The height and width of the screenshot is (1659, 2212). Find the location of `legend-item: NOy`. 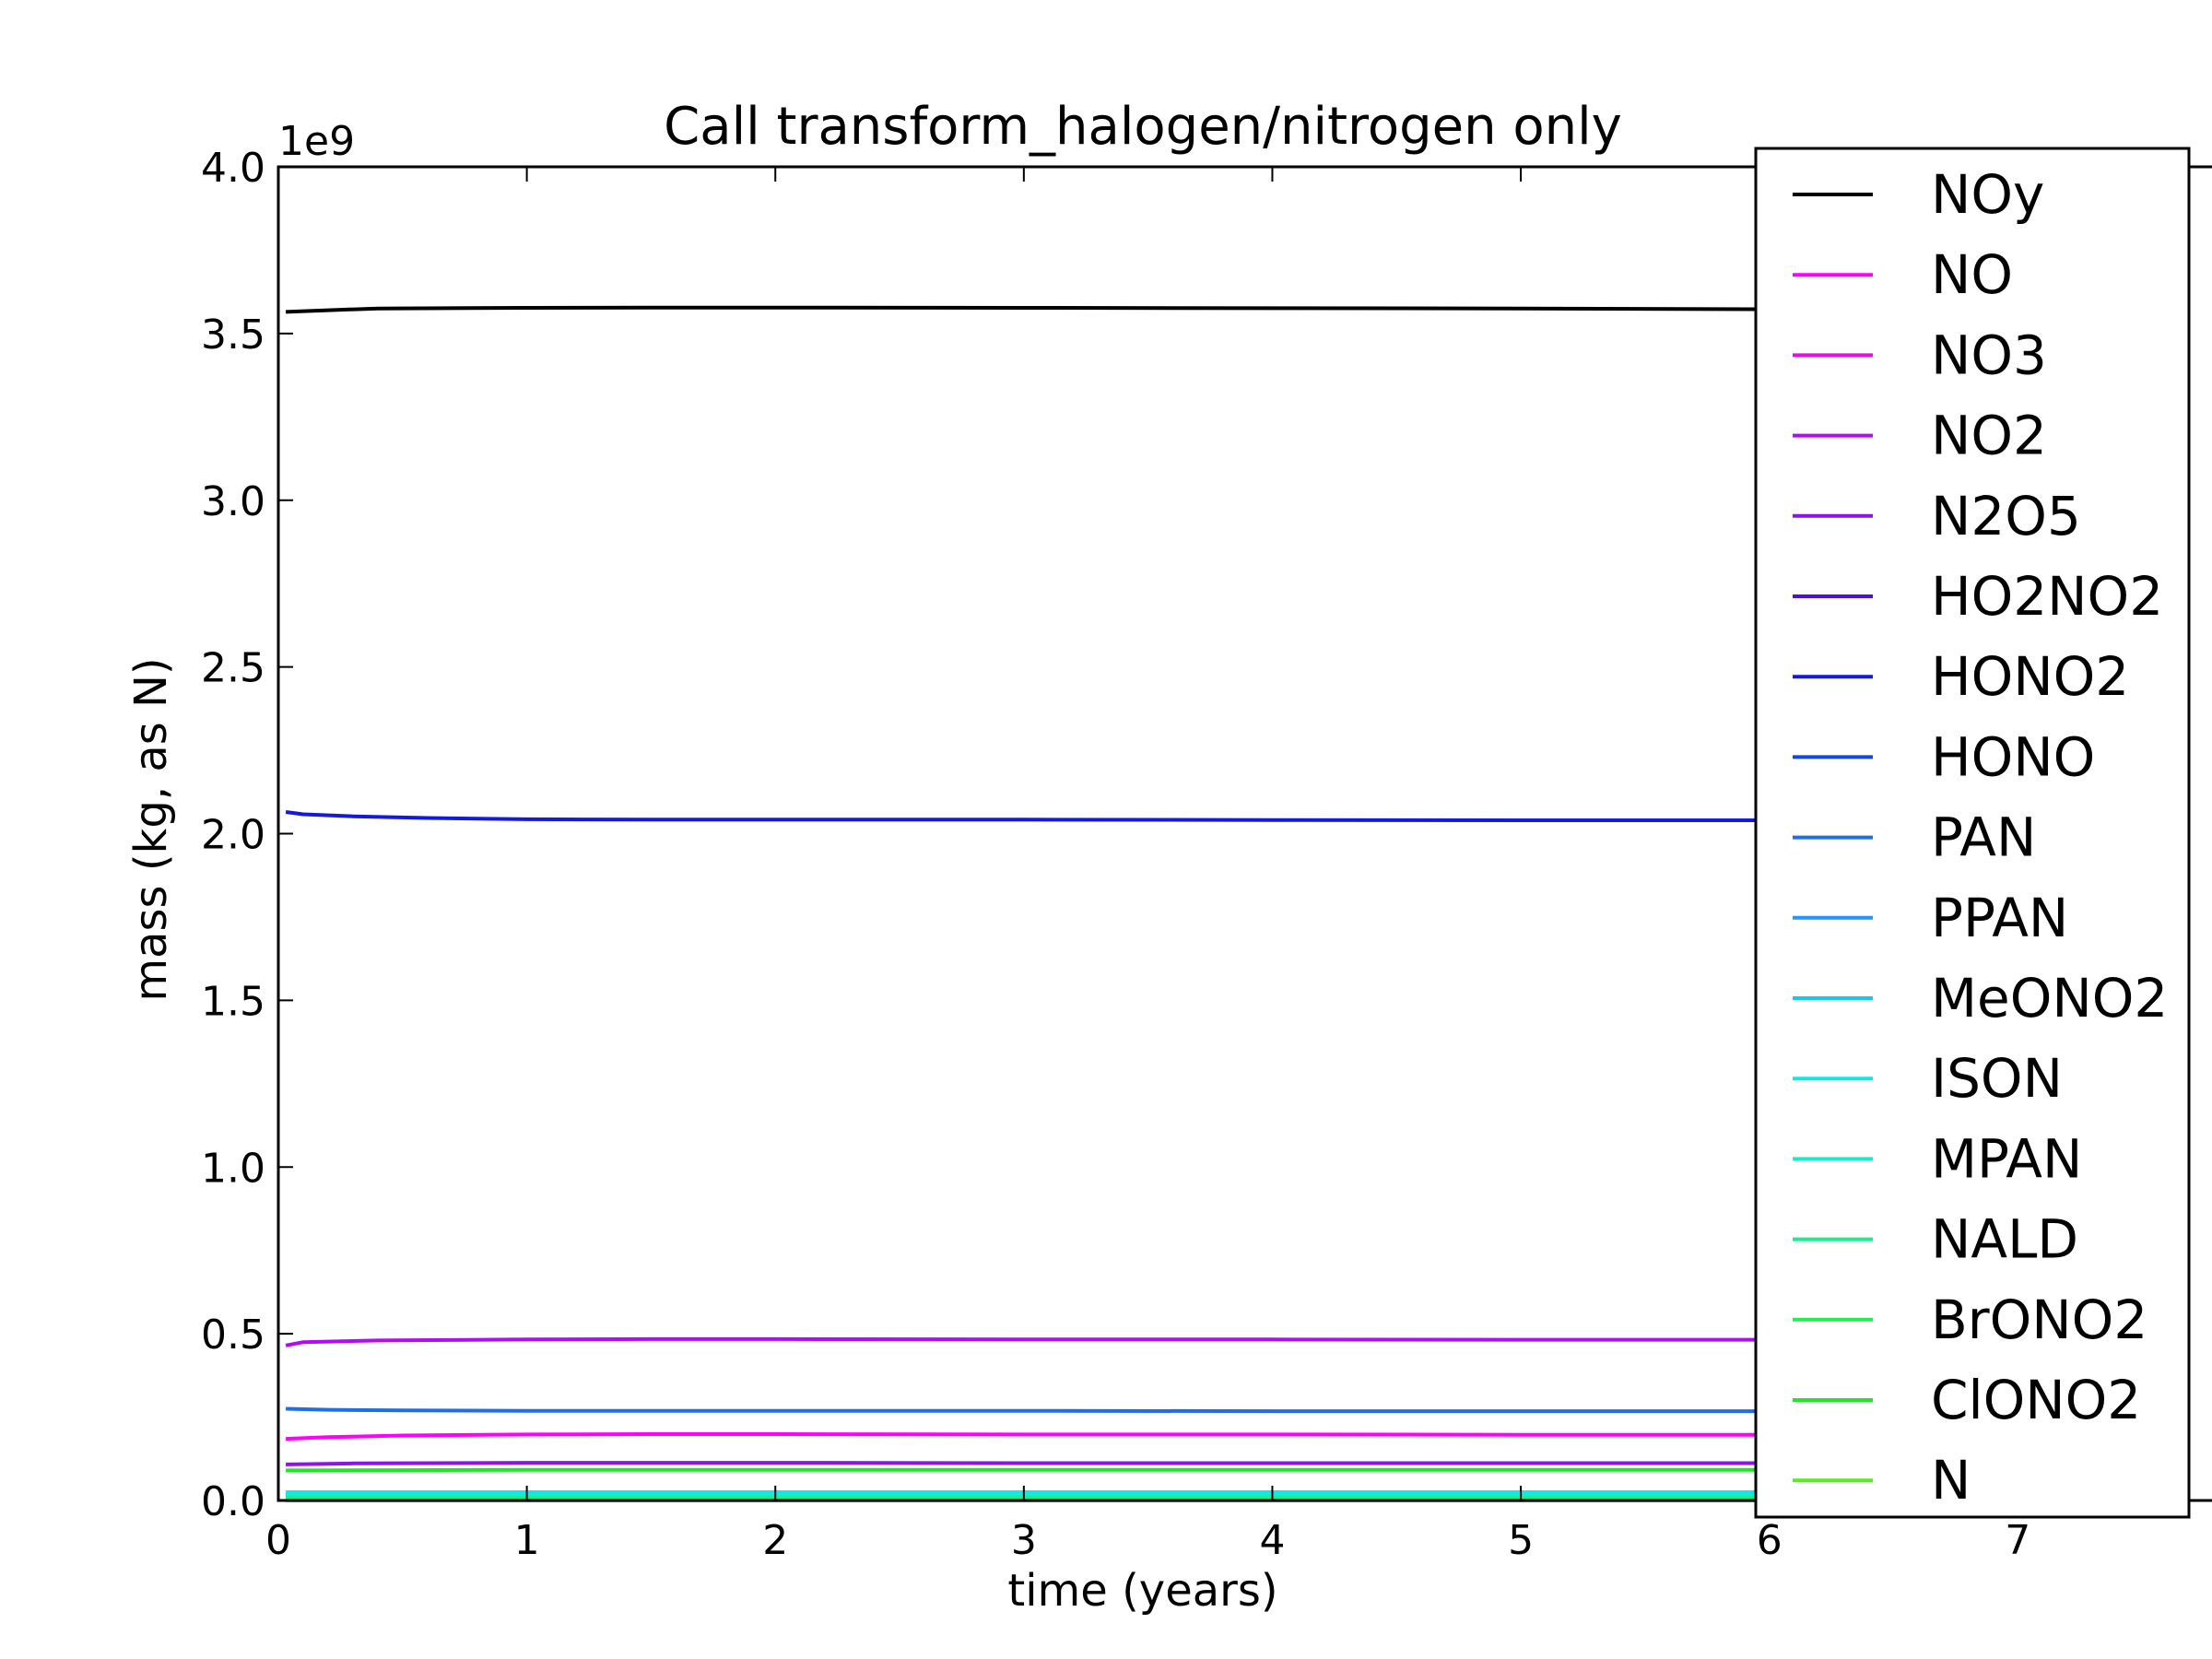

legend-item: NOy is located at coordinates (1918, 194).